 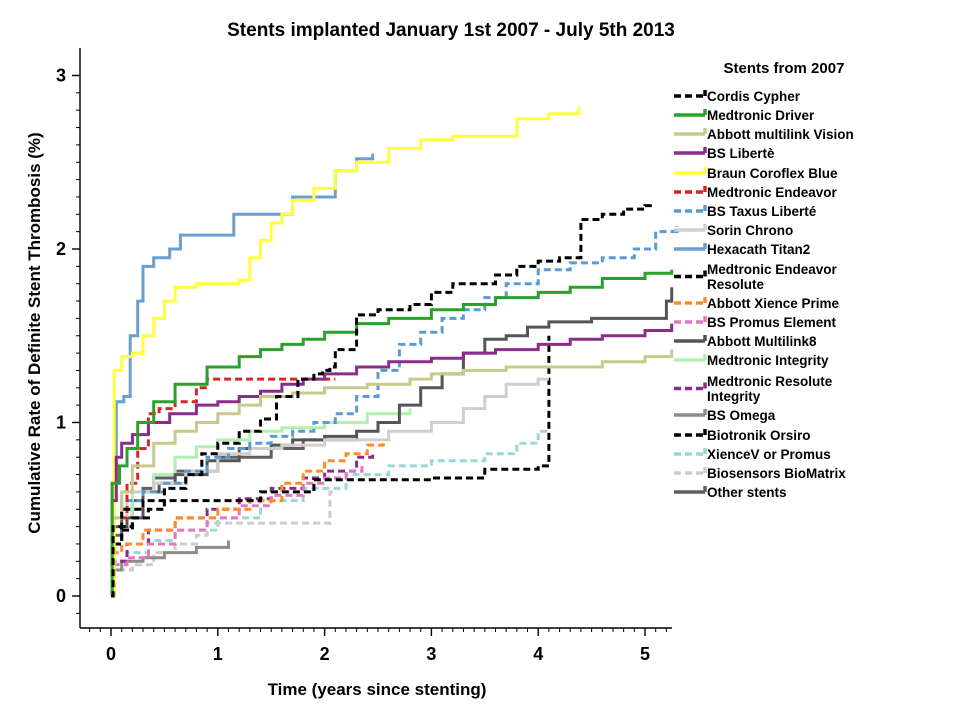 What do you see at coordinates (769, 454) in the screenshot?
I see `legend-label: XienceV or Promus` at bounding box center [769, 454].